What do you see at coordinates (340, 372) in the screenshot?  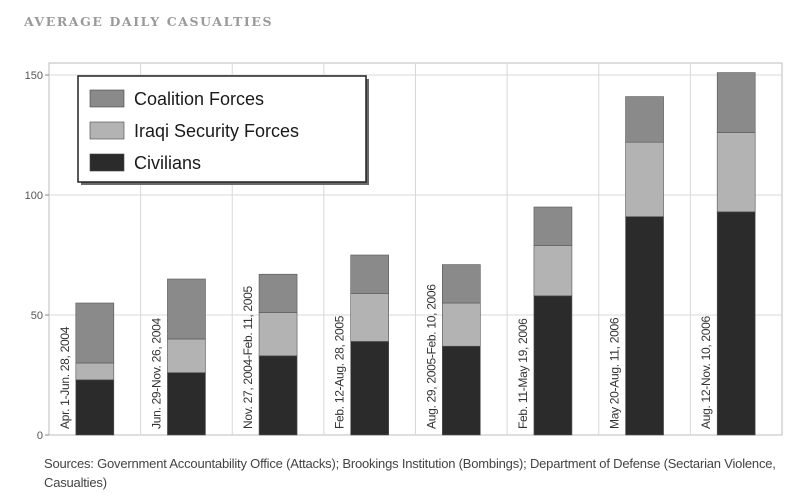 I see `x-category-label: Feb. 12-Aug. 28, 2005` at bounding box center [340, 372].